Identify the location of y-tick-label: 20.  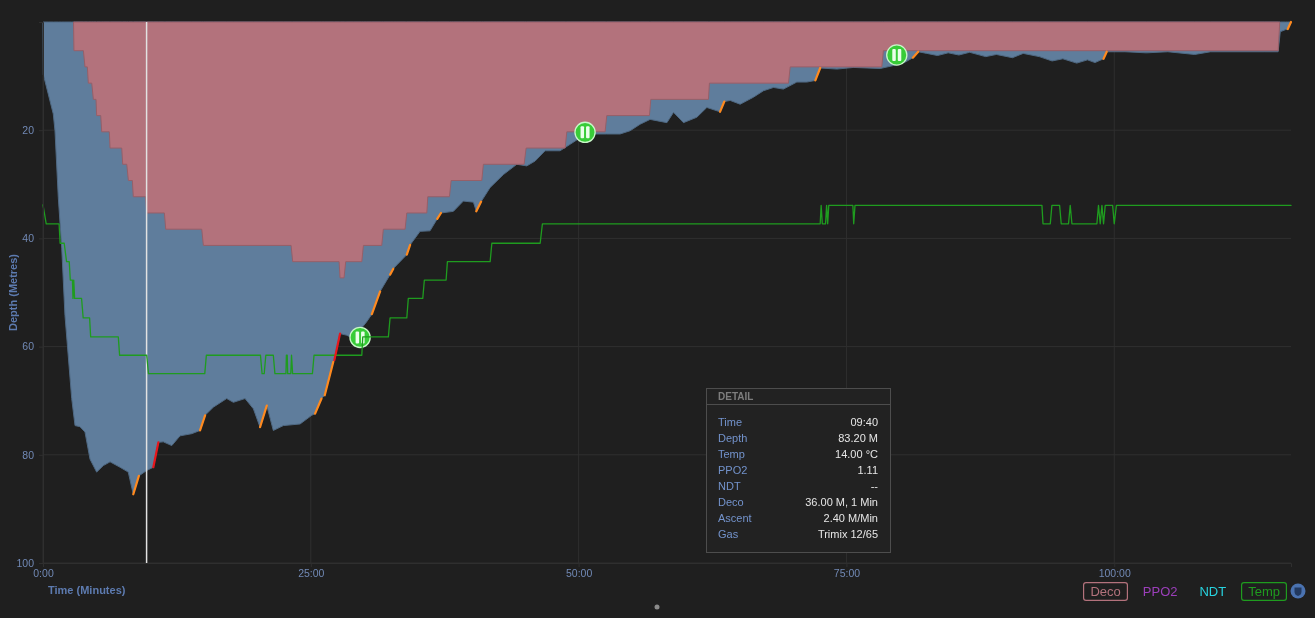
(28, 130).